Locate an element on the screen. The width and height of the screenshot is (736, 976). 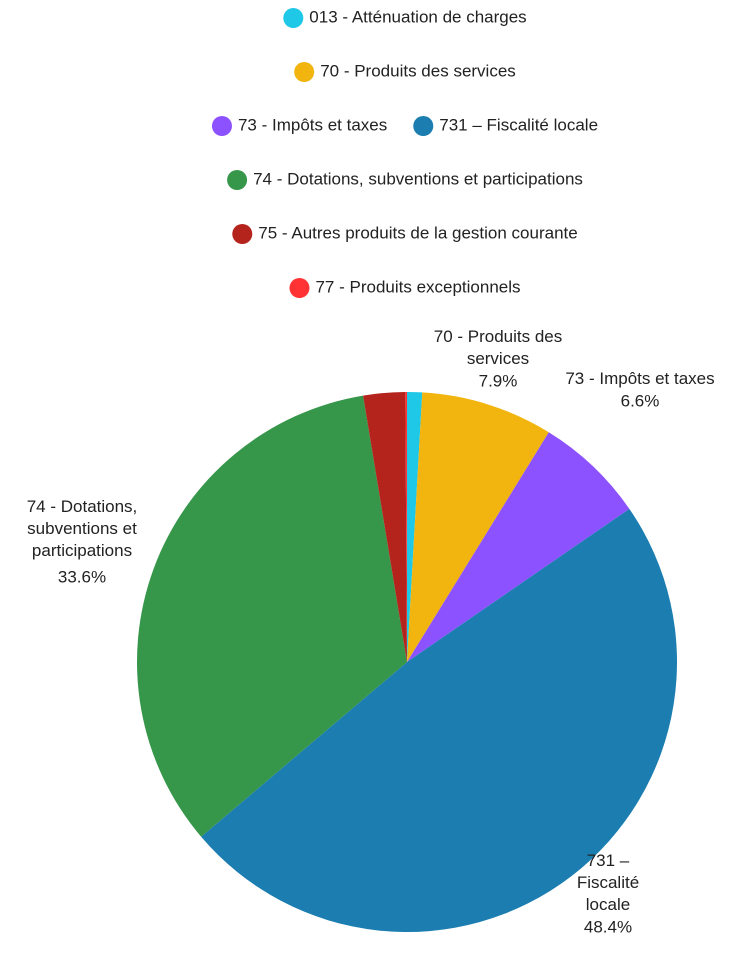
legend-item: 73 - Impôts et taxes is located at coordinates (299, 125).